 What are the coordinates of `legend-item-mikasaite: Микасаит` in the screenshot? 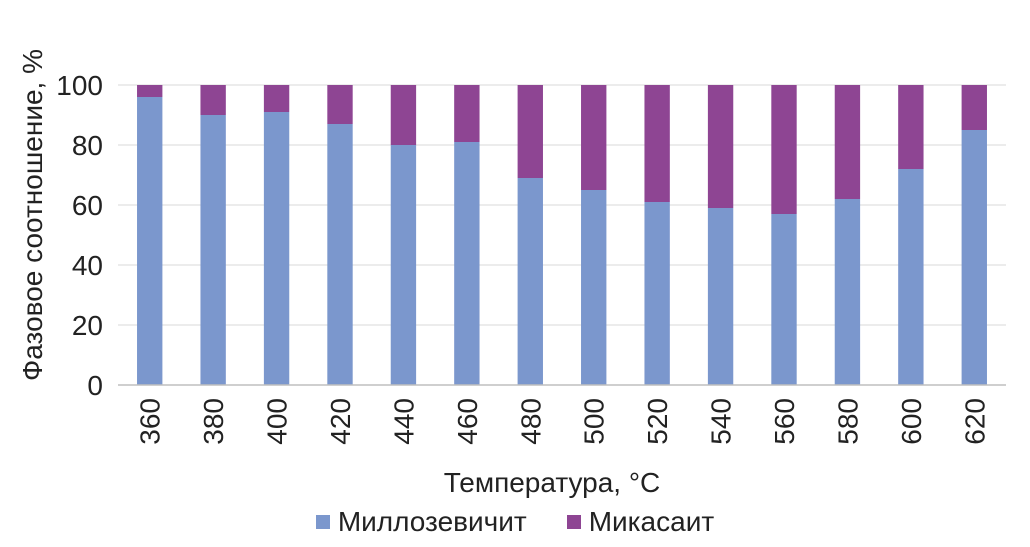 It's located at (640, 522).